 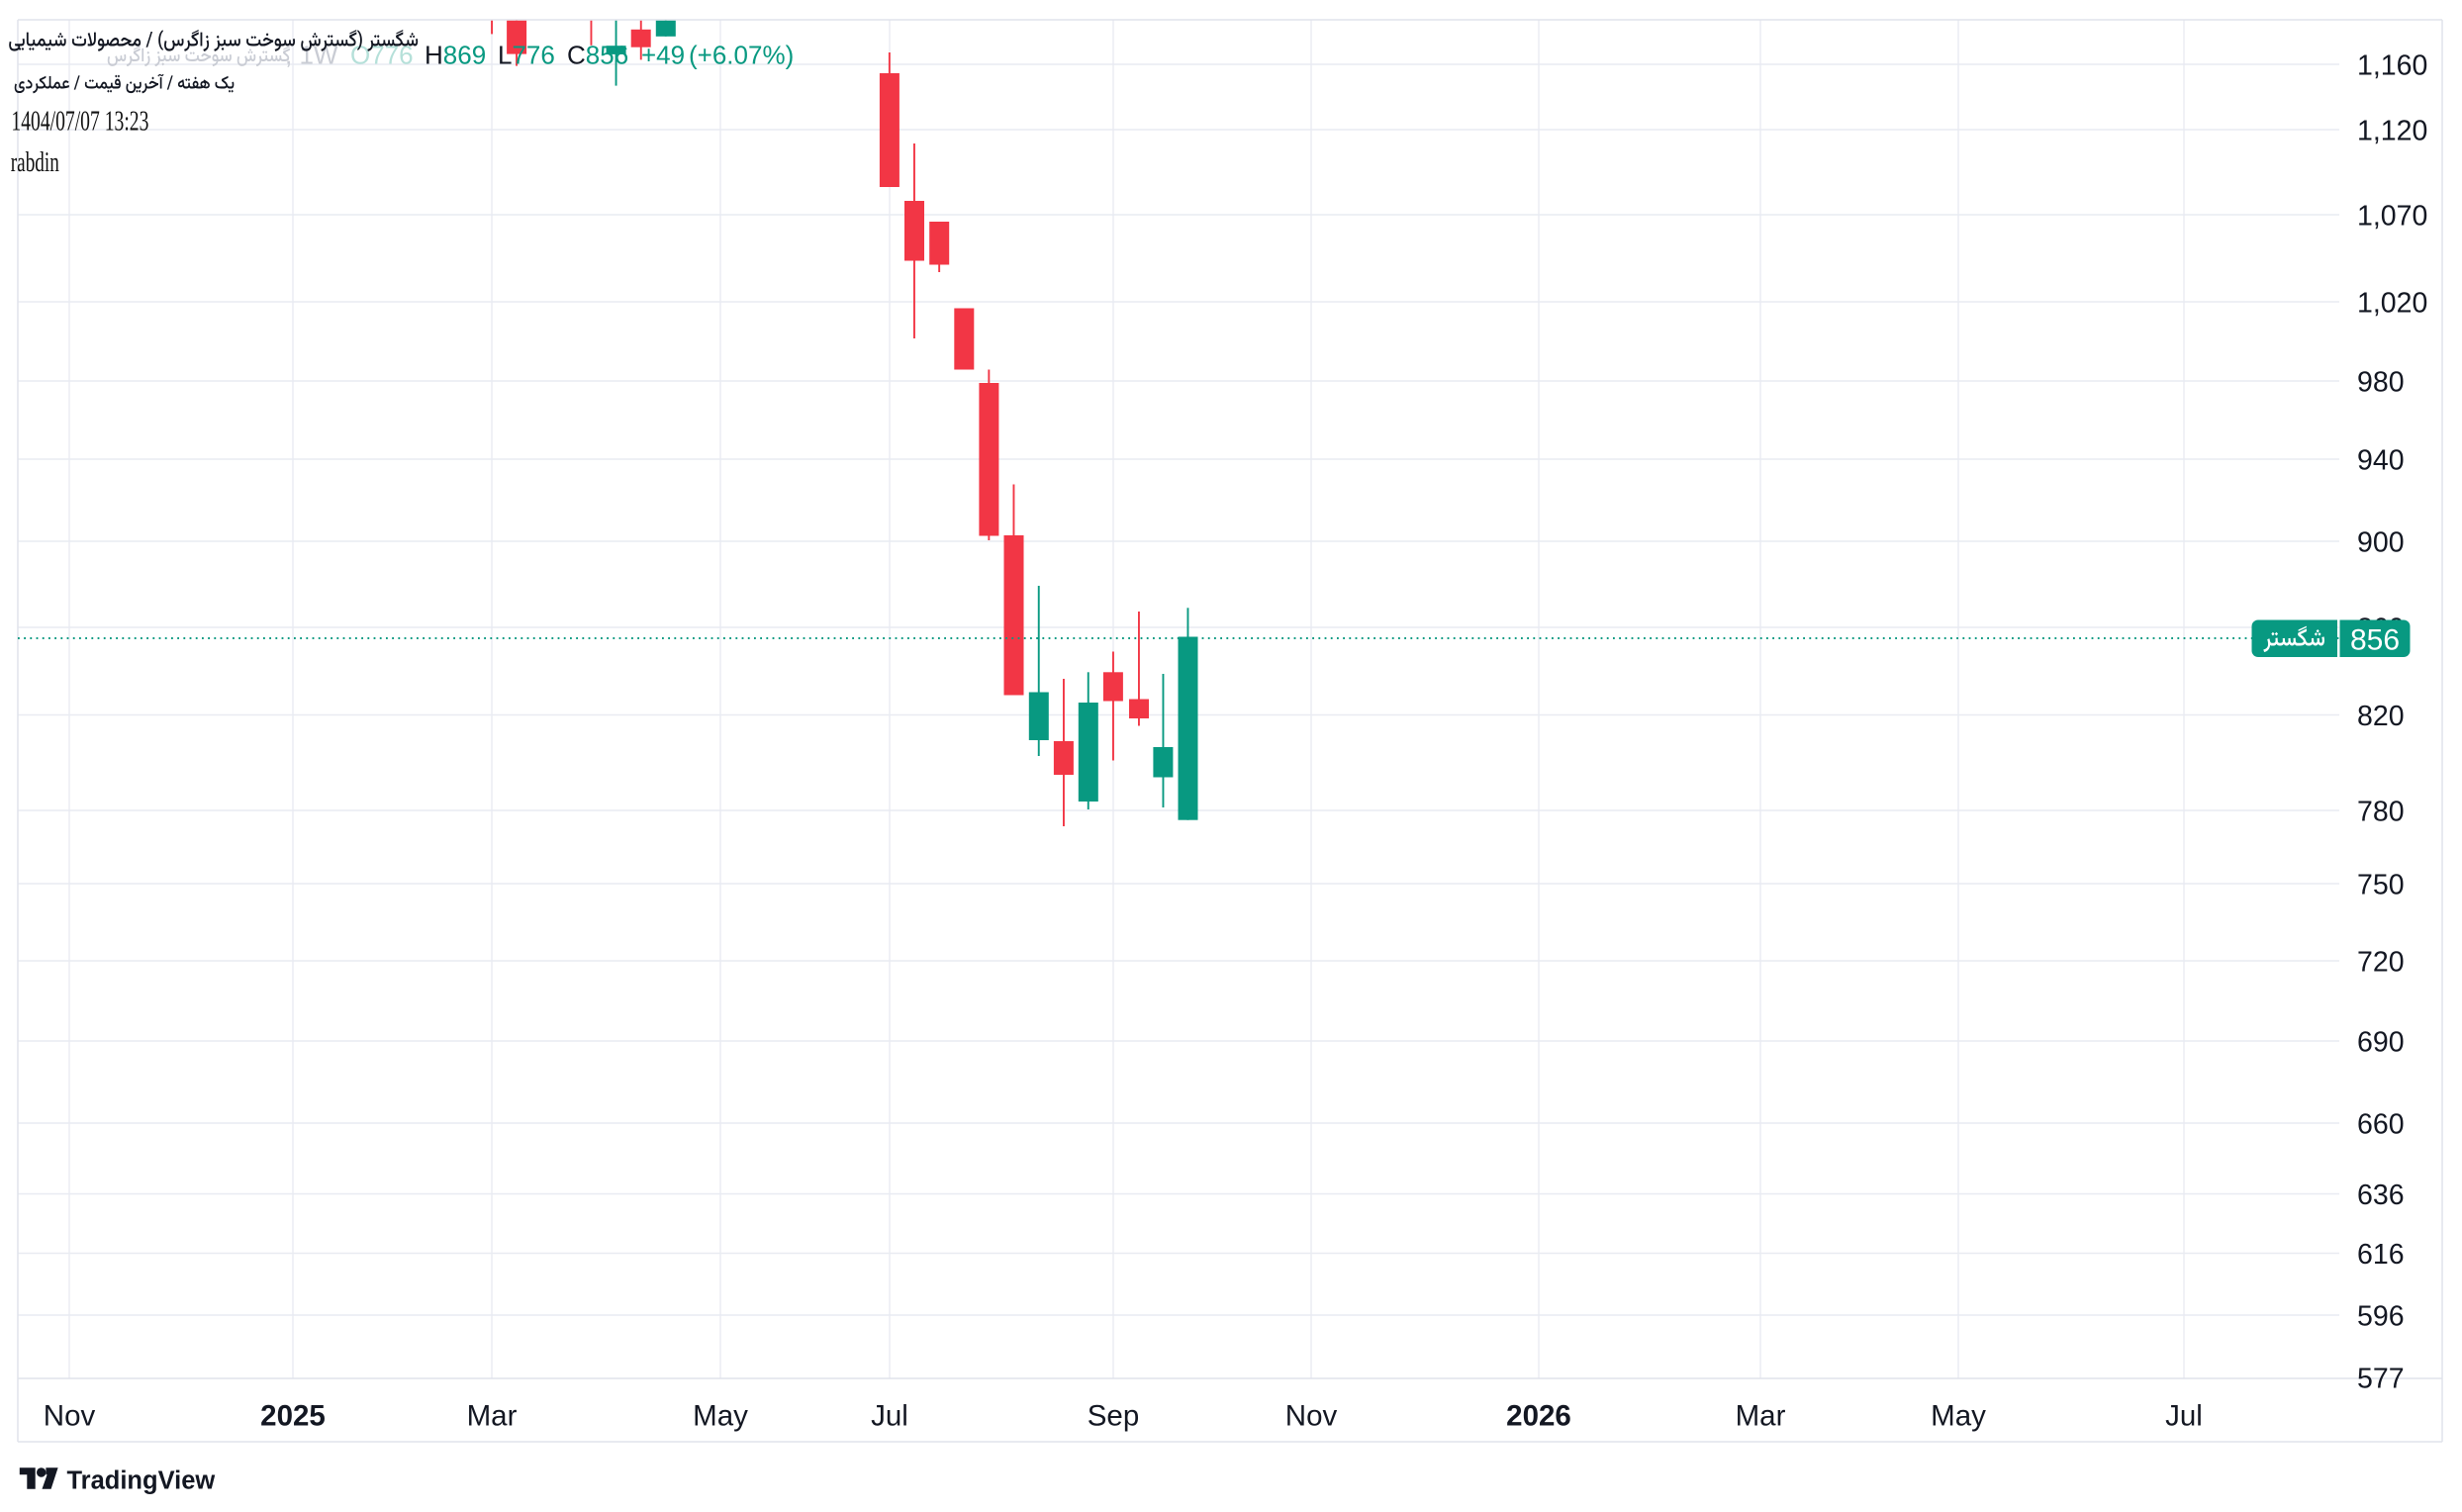 What do you see at coordinates (141, 1481) in the screenshot?
I see `svg-text: TradingView` at bounding box center [141, 1481].